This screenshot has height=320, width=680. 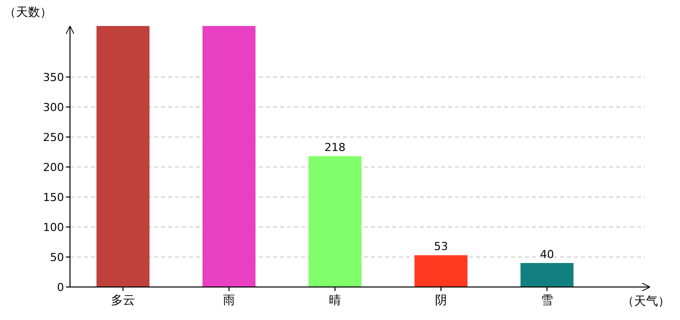 I want to click on y-axis-title: （天数）, so click(x=28, y=12).